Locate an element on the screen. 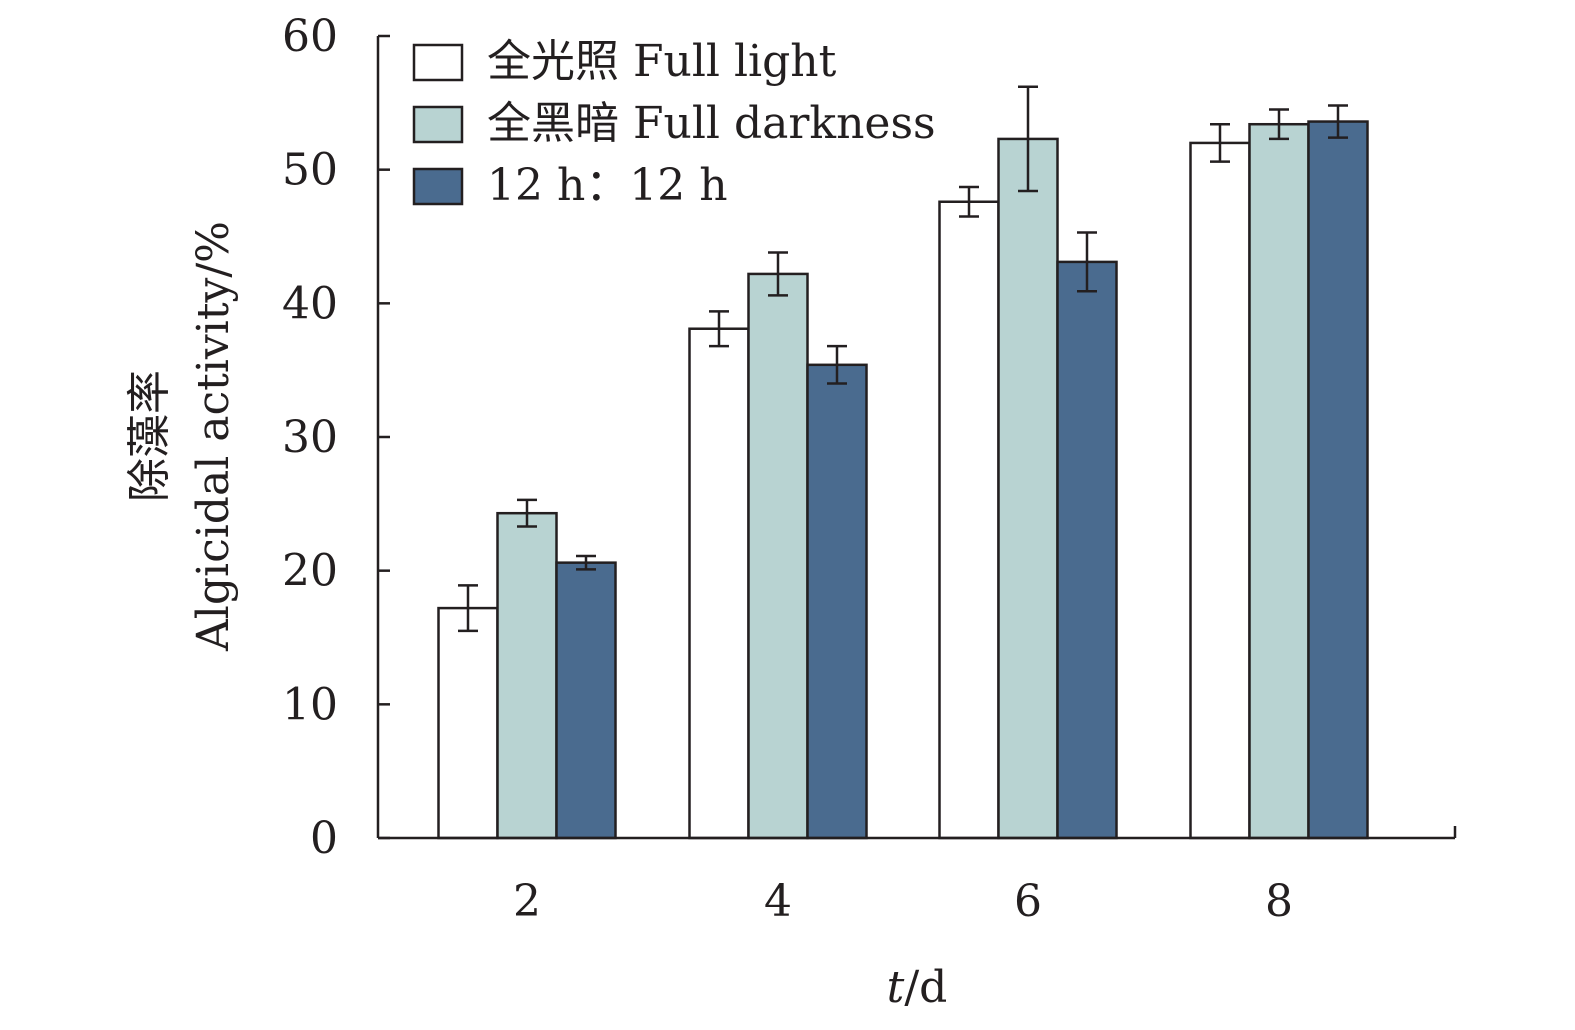  y-tick-label: 20 is located at coordinates (310, 571).